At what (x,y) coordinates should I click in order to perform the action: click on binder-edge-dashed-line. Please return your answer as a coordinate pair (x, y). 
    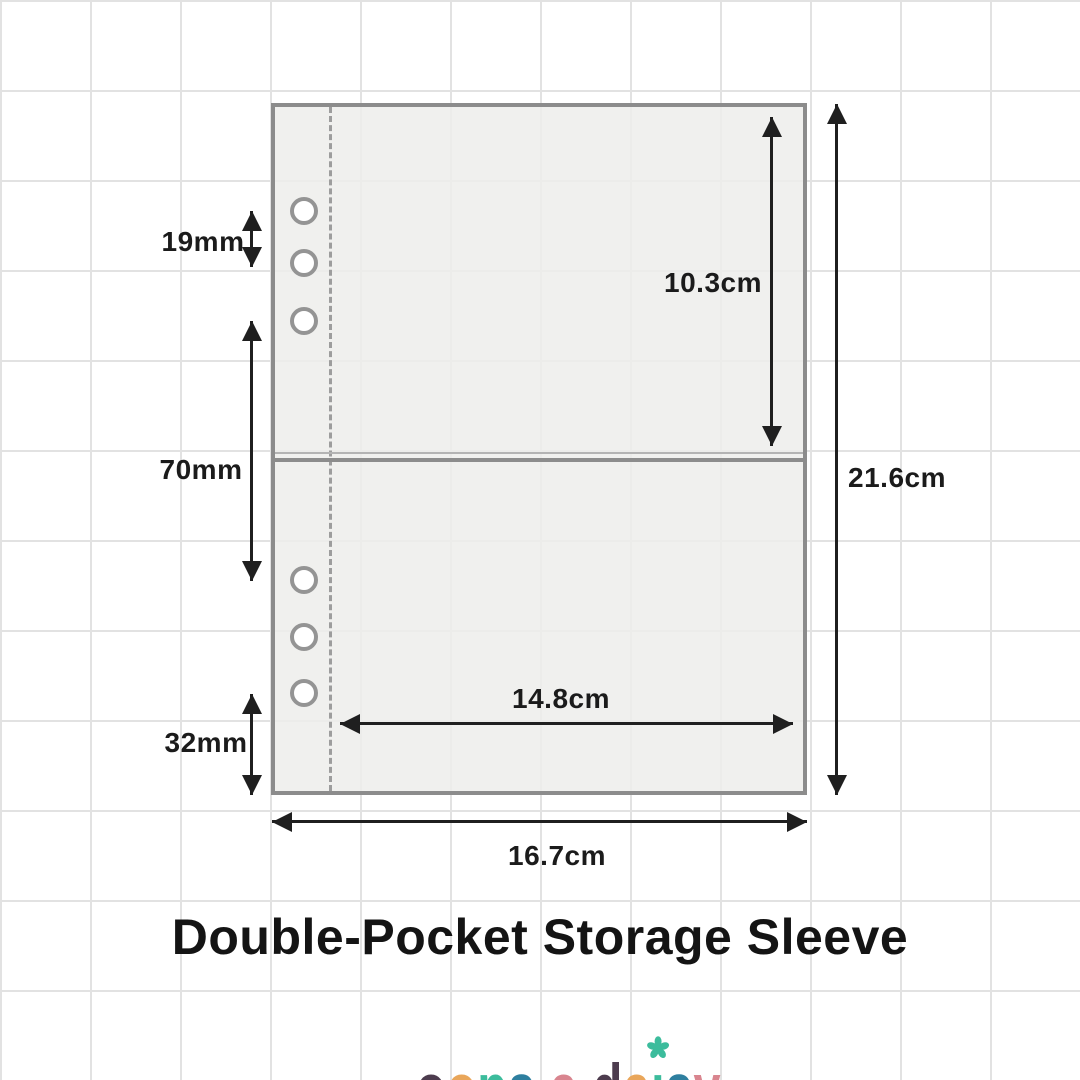
    Looking at the image, I should click on (330, 449).